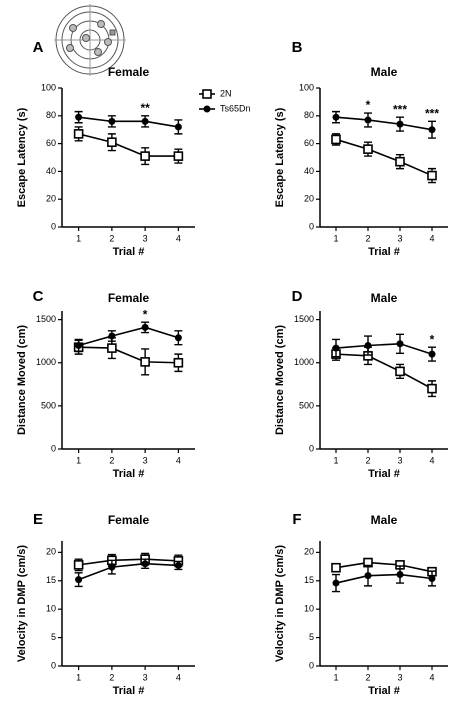  Describe the element at coordinates (38, 47) in the screenshot. I see `panel-letter: A` at that location.